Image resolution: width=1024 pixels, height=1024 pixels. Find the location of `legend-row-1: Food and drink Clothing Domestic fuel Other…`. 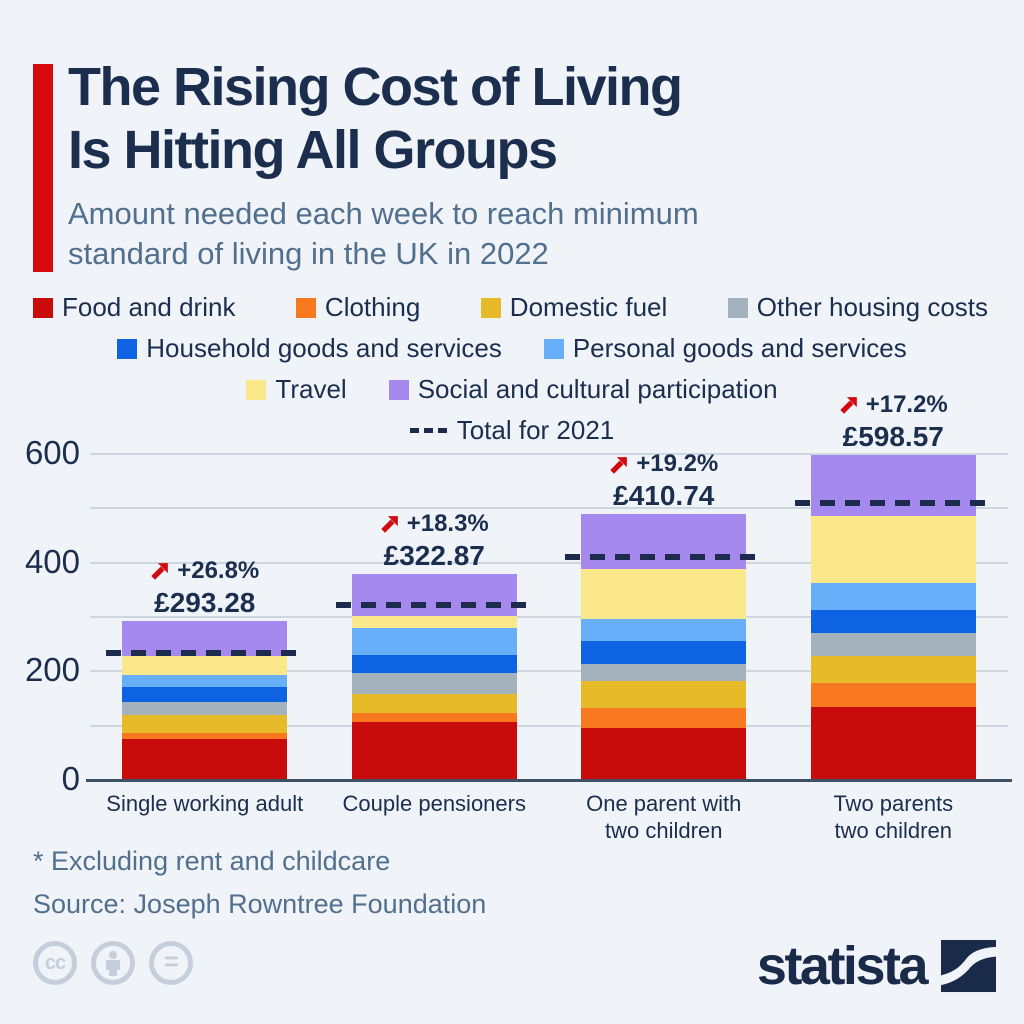

legend-row-1: Food and drink Clothing Domestic fuel Other… is located at coordinates (512, 307).